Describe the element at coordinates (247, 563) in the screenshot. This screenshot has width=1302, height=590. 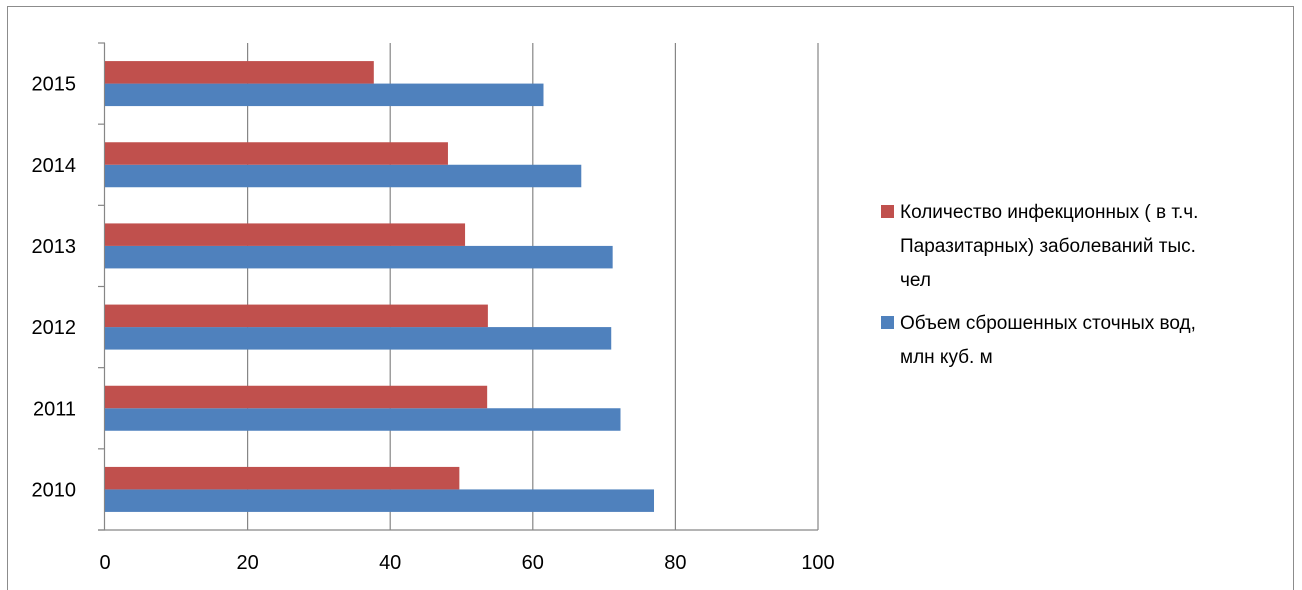
I see `x-tick-label-20: 20` at that location.